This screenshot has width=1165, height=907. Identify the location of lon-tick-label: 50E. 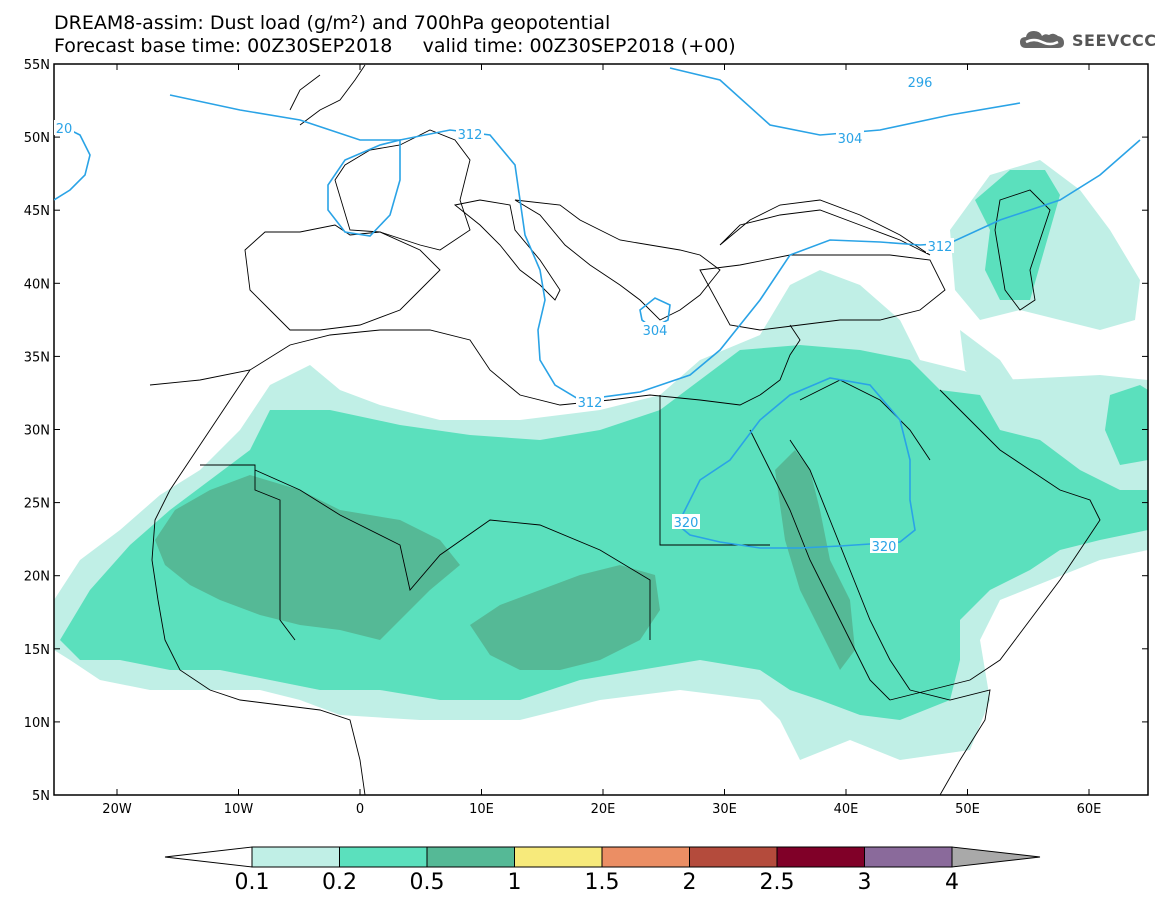
(967, 809).